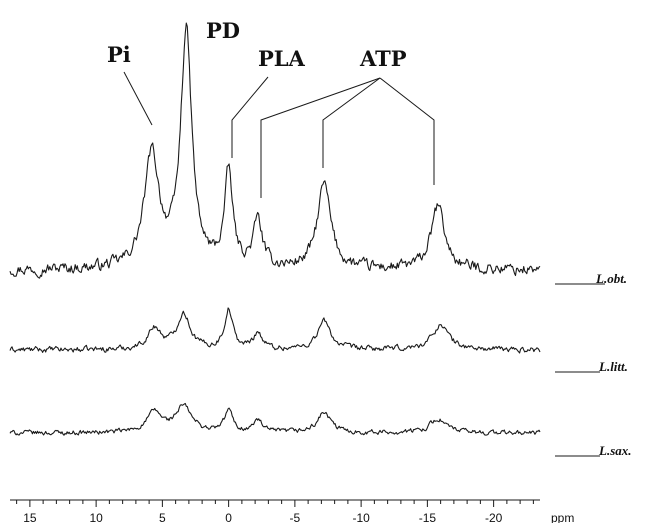 The image size is (658, 523). I want to click on x-axis-tick-label: -20, so click(494, 517).